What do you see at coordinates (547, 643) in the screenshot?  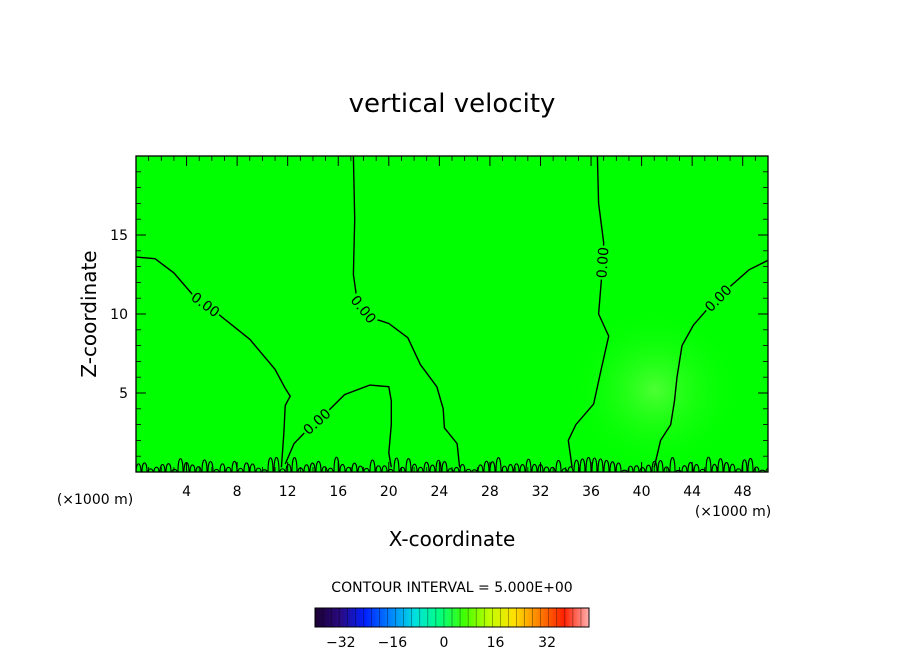 I see `colorbar-tick-label-4: 32` at bounding box center [547, 643].